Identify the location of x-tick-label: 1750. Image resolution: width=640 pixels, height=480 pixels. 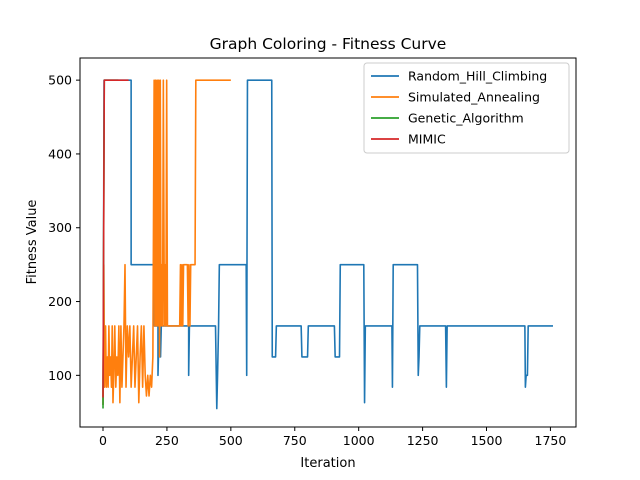
(551, 440).